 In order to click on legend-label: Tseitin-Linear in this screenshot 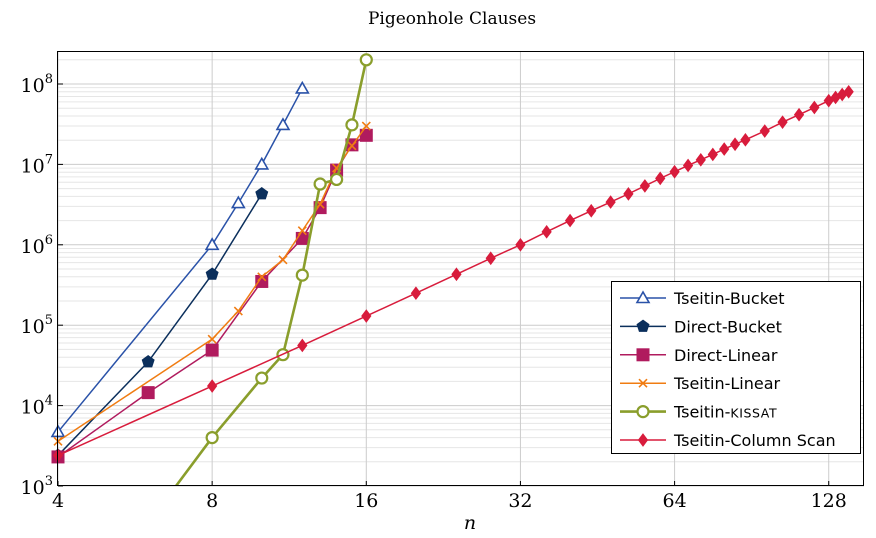, I will do `click(727, 383)`.